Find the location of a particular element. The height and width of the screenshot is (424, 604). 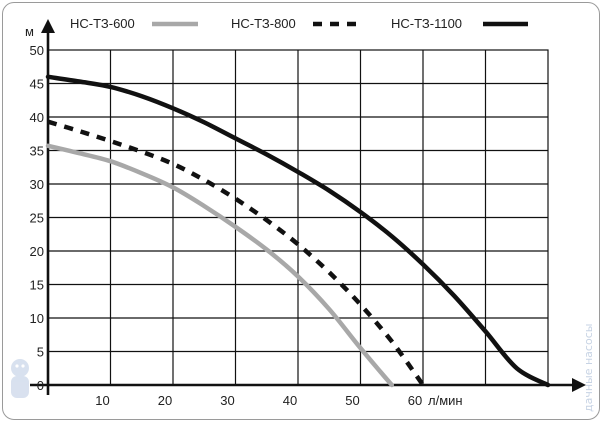

watermark: дачные насосы is located at coordinates (588, 368).